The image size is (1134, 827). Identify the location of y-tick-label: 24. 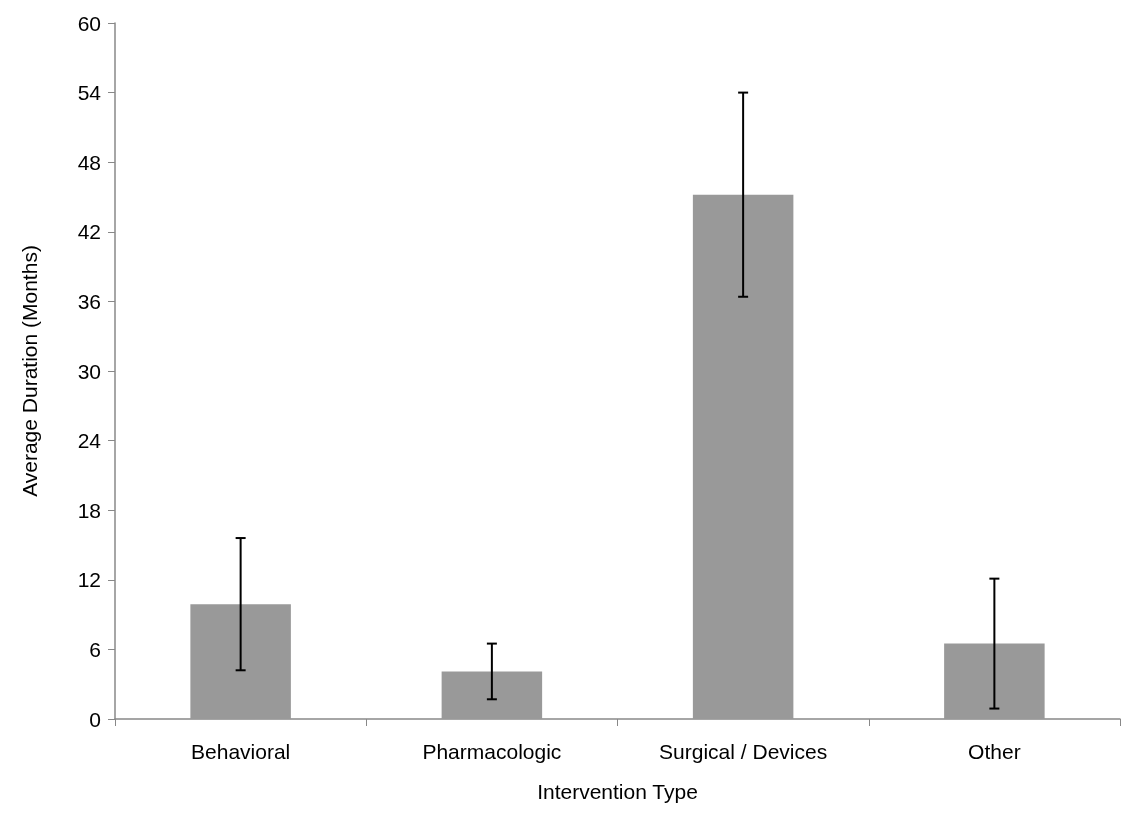
(89, 441).